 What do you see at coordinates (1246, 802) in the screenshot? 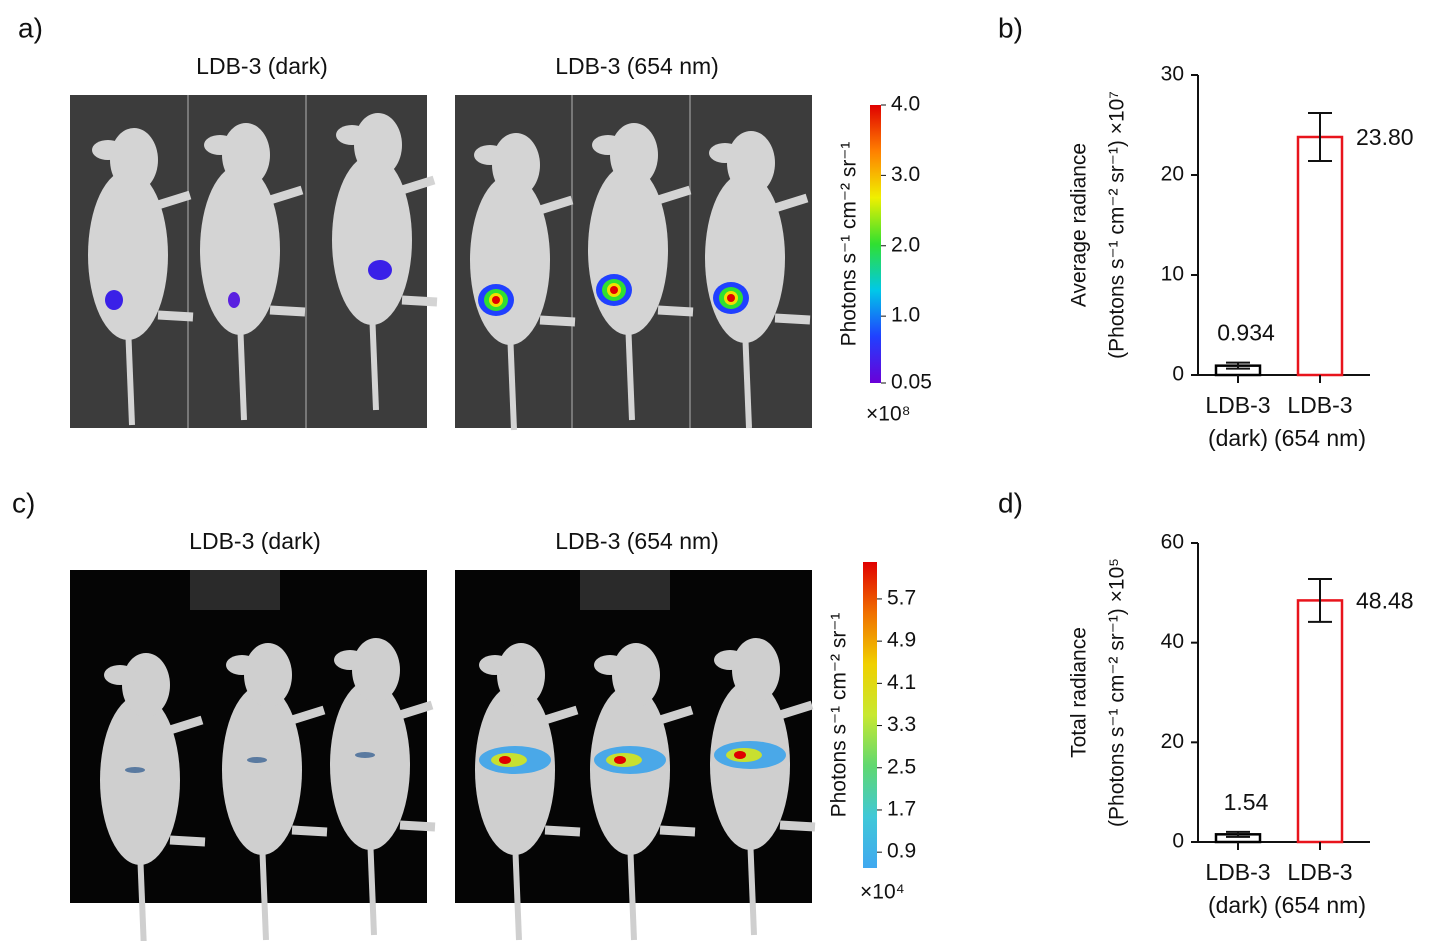
I see `value-label: 1.54` at bounding box center [1246, 802].